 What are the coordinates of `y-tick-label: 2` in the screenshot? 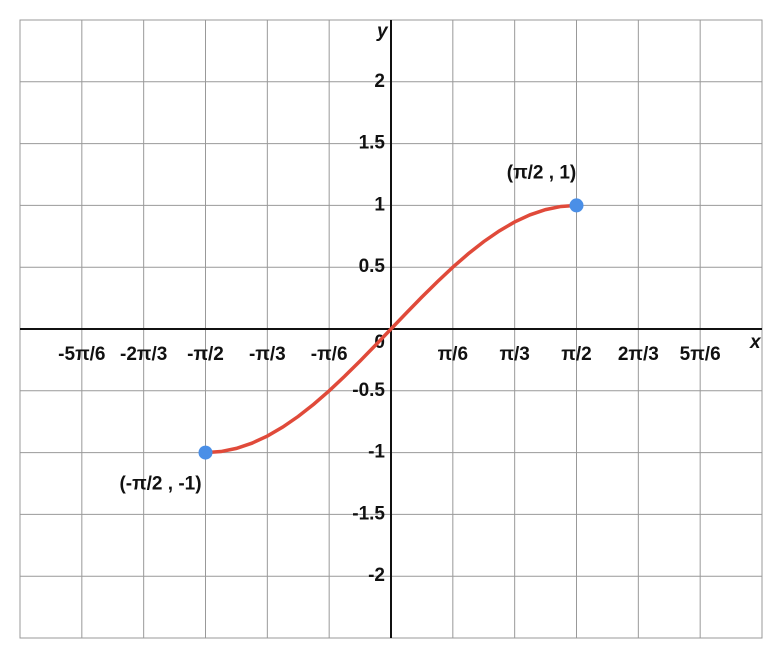 It's located at (379, 81).